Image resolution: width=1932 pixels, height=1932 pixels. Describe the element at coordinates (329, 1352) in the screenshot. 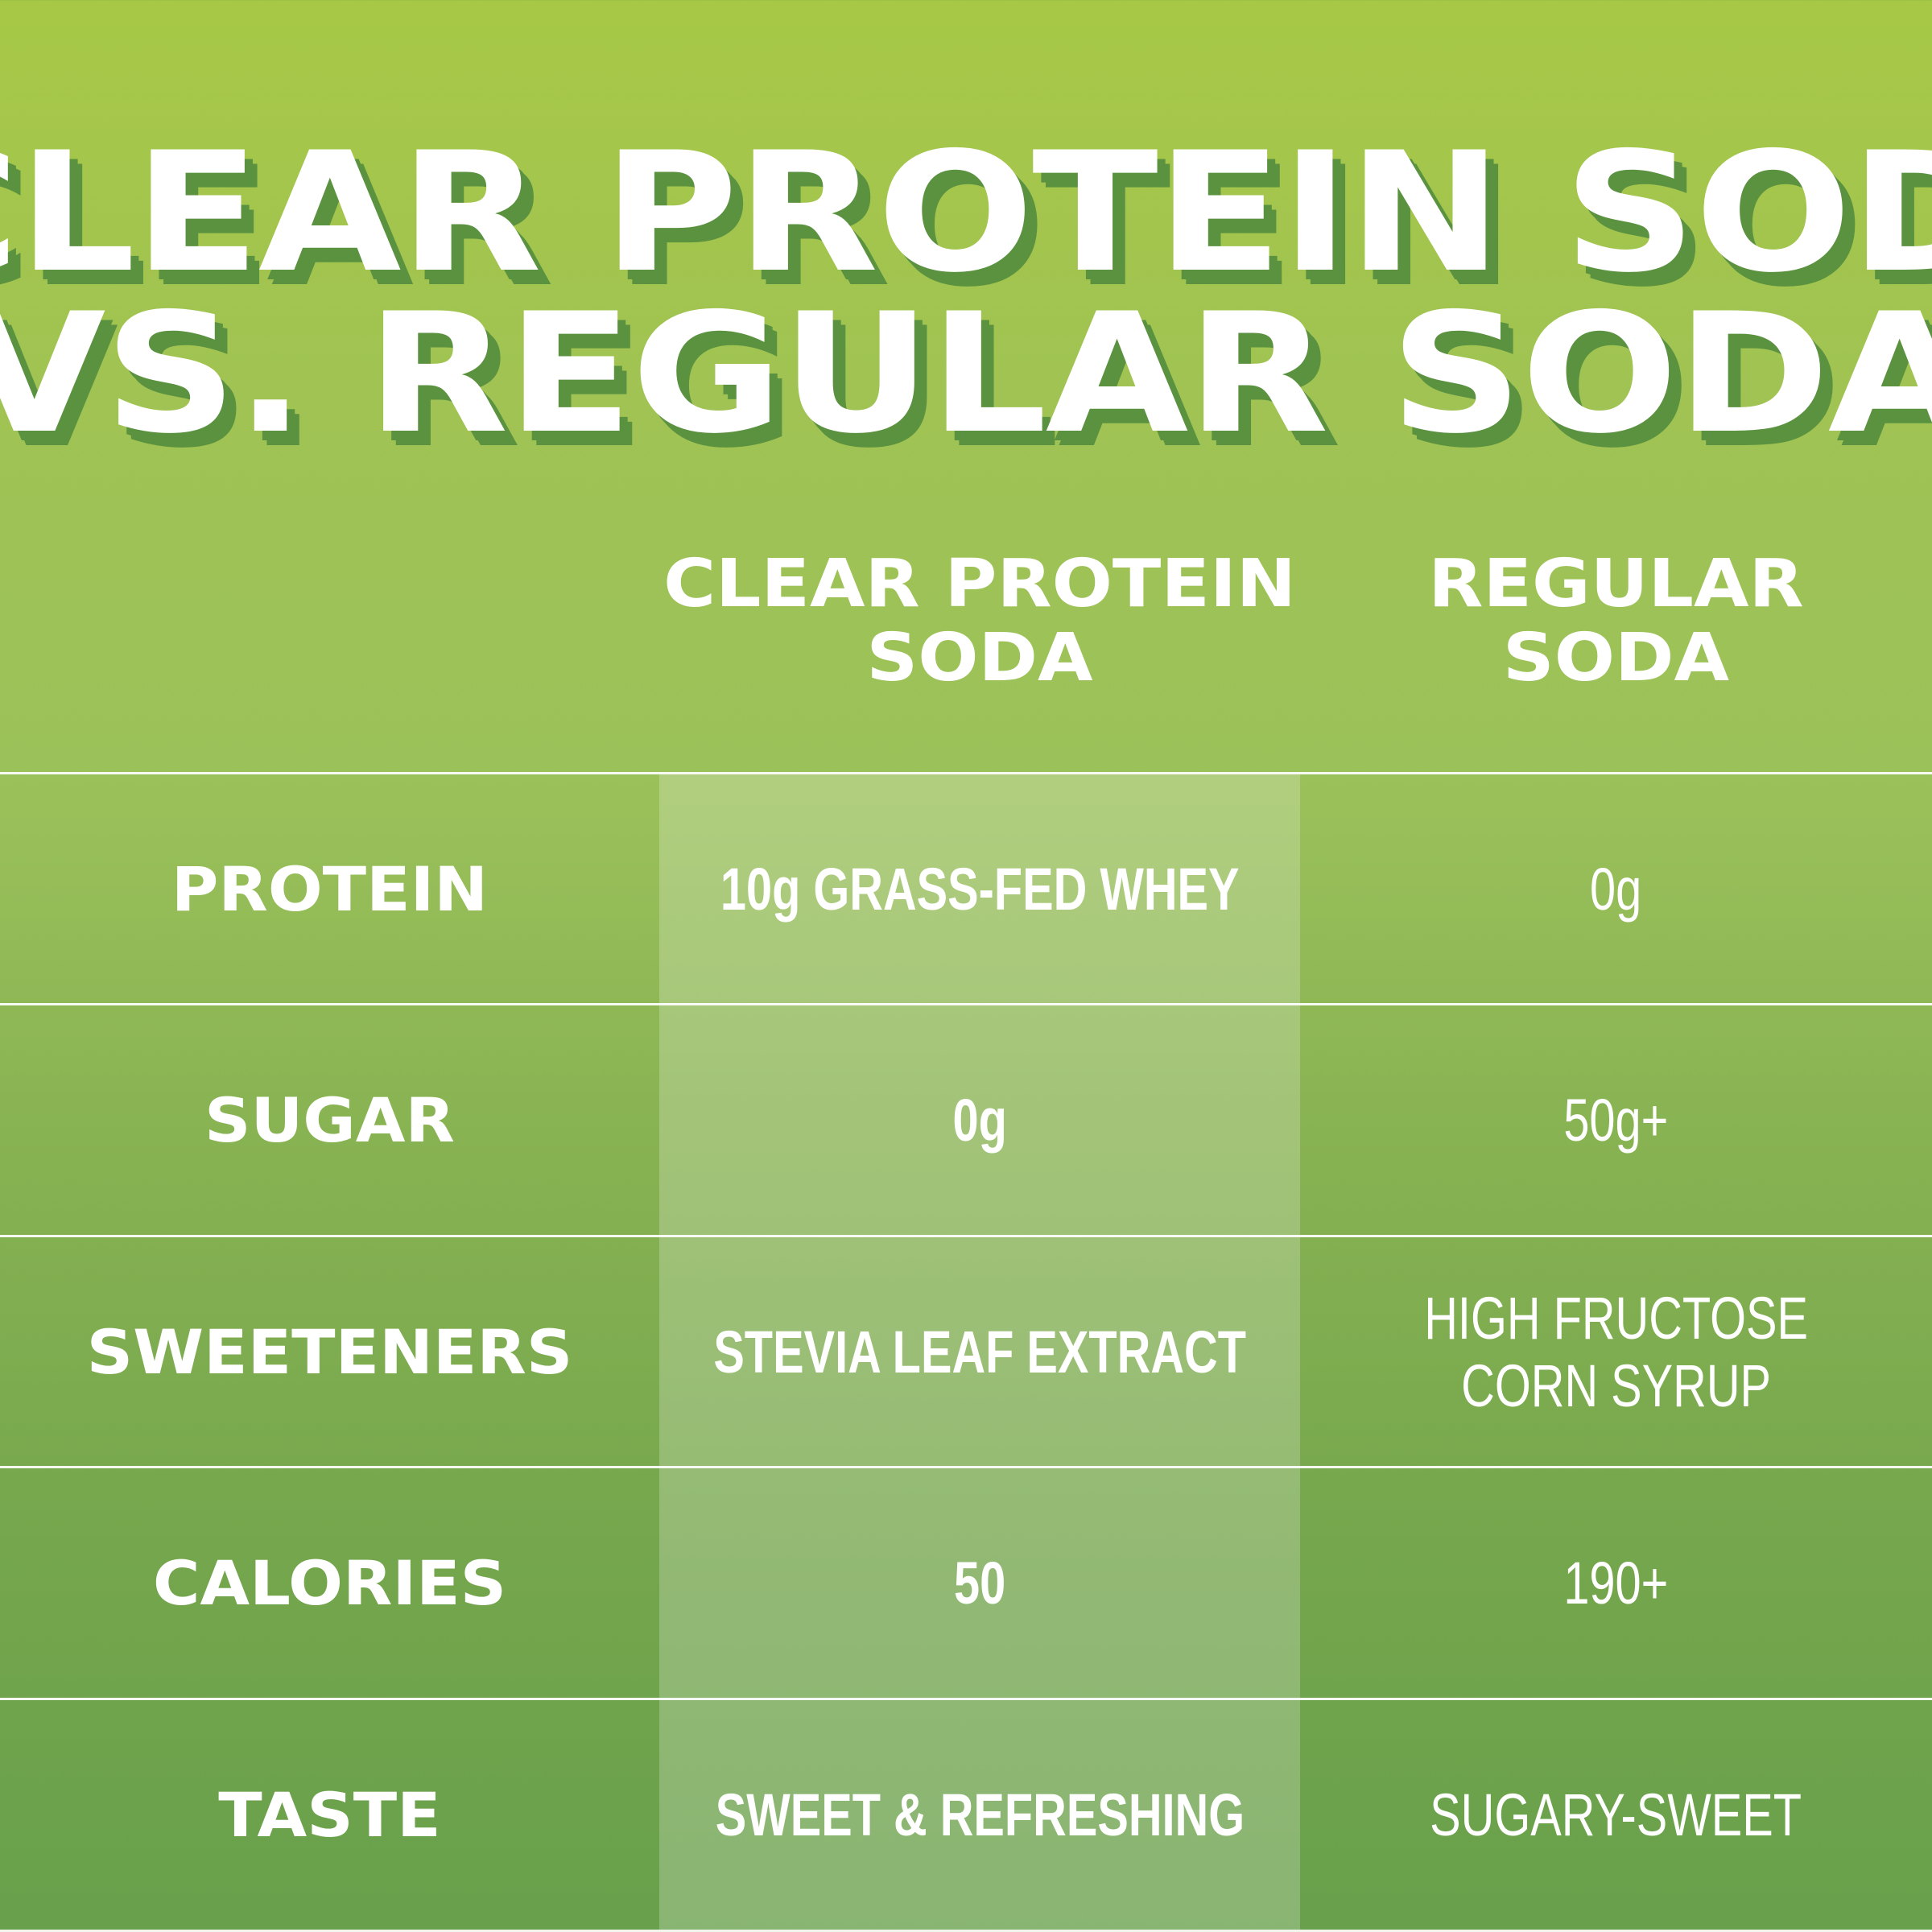

I see `row-label: SWEETENERS` at that location.